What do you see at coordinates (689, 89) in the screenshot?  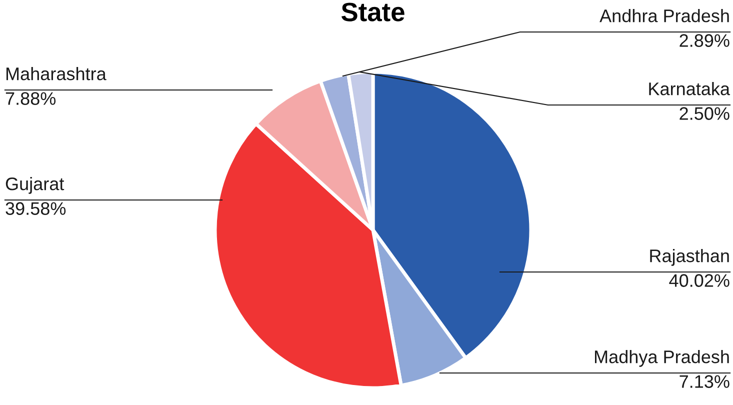 I see `slice-label: Karnataka` at bounding box center [689, 89].